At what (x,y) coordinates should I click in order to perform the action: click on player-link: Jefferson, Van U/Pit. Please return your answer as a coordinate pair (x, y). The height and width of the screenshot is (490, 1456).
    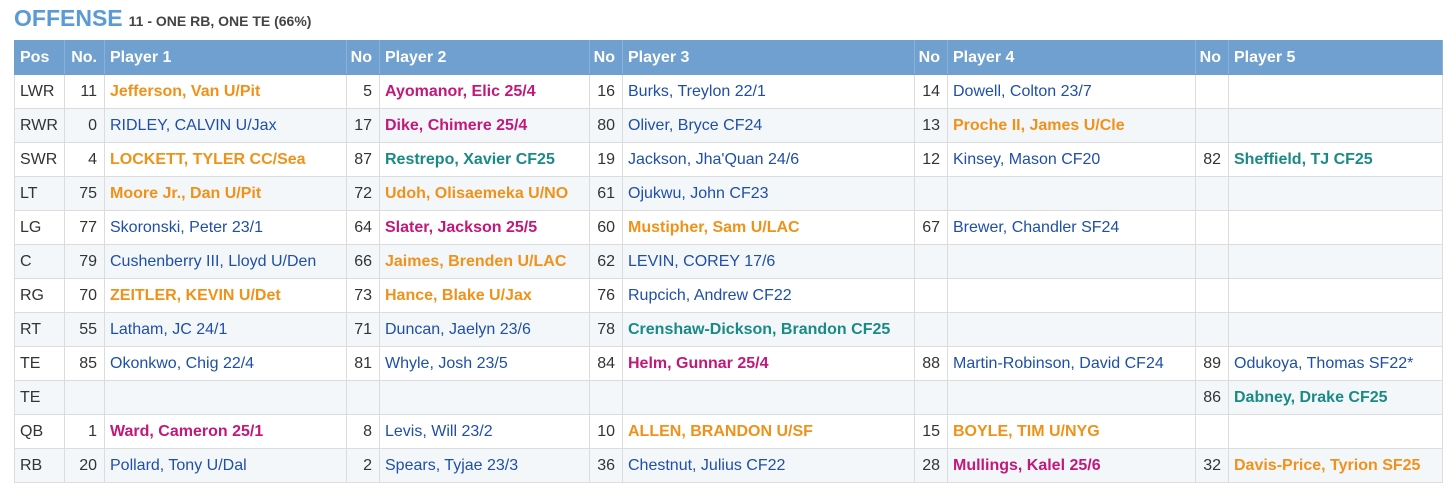
    Looking at the image, I should click on (225, 91).